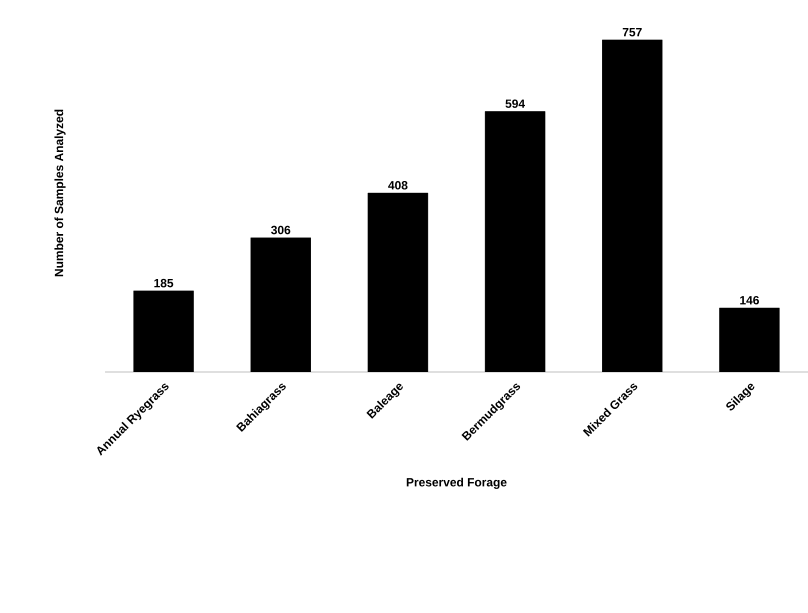 Image resolution: width=808 pixels, height=613 pixels. What do you see at coordinates (164, 283) in the screenshot?
I see `data-label: 185` at bounding box center [164, 283].